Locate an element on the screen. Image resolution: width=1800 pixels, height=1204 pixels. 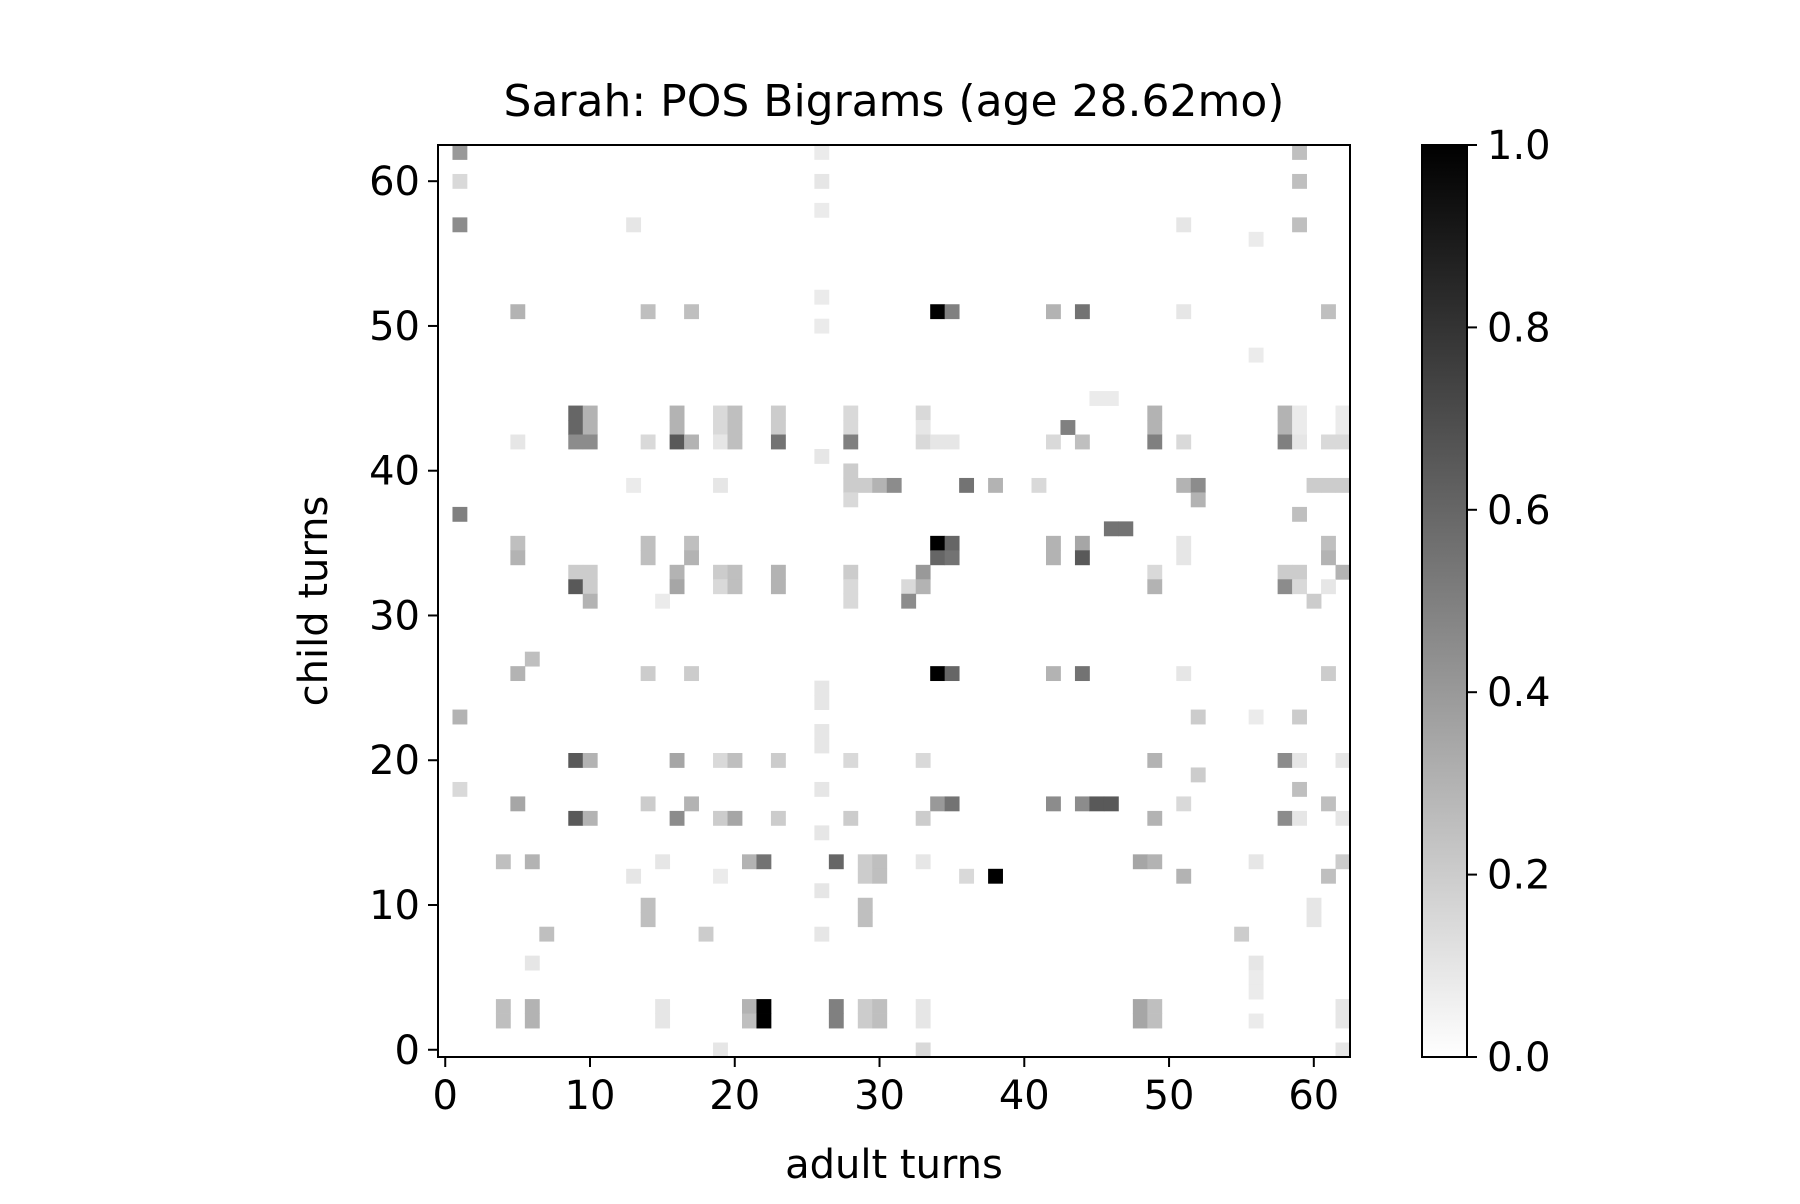
colorbar-gradient is located at coordinates (1444, 601).